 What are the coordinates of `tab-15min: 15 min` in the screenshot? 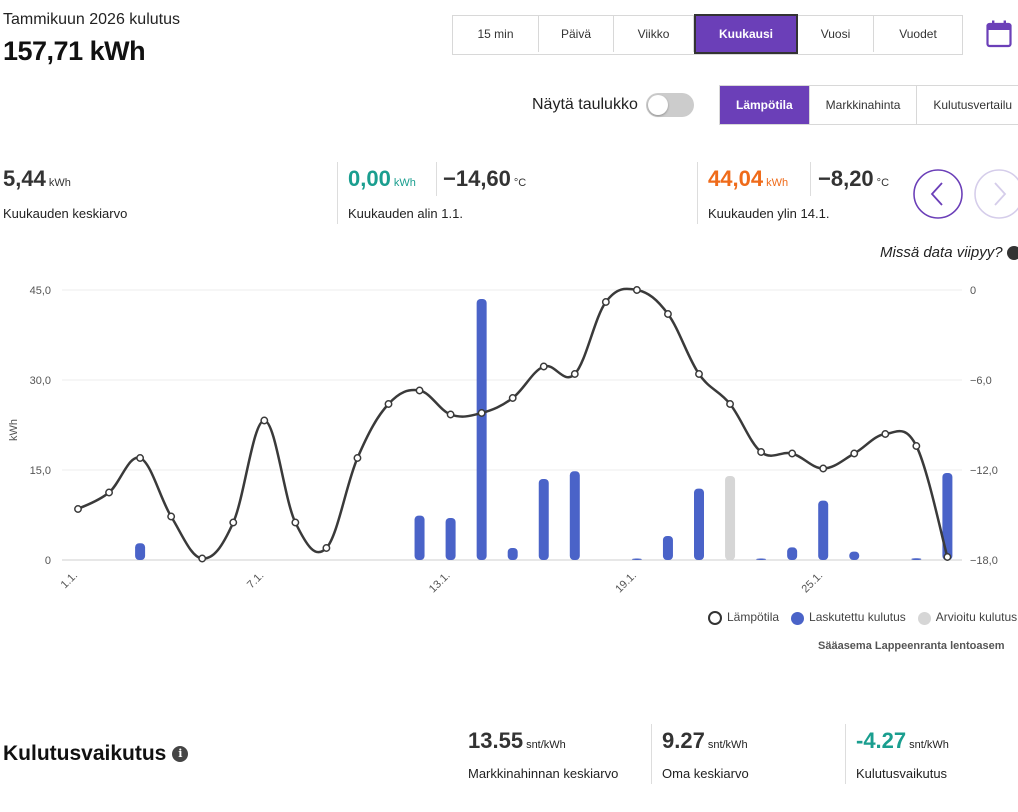 It's located at (496, 34).